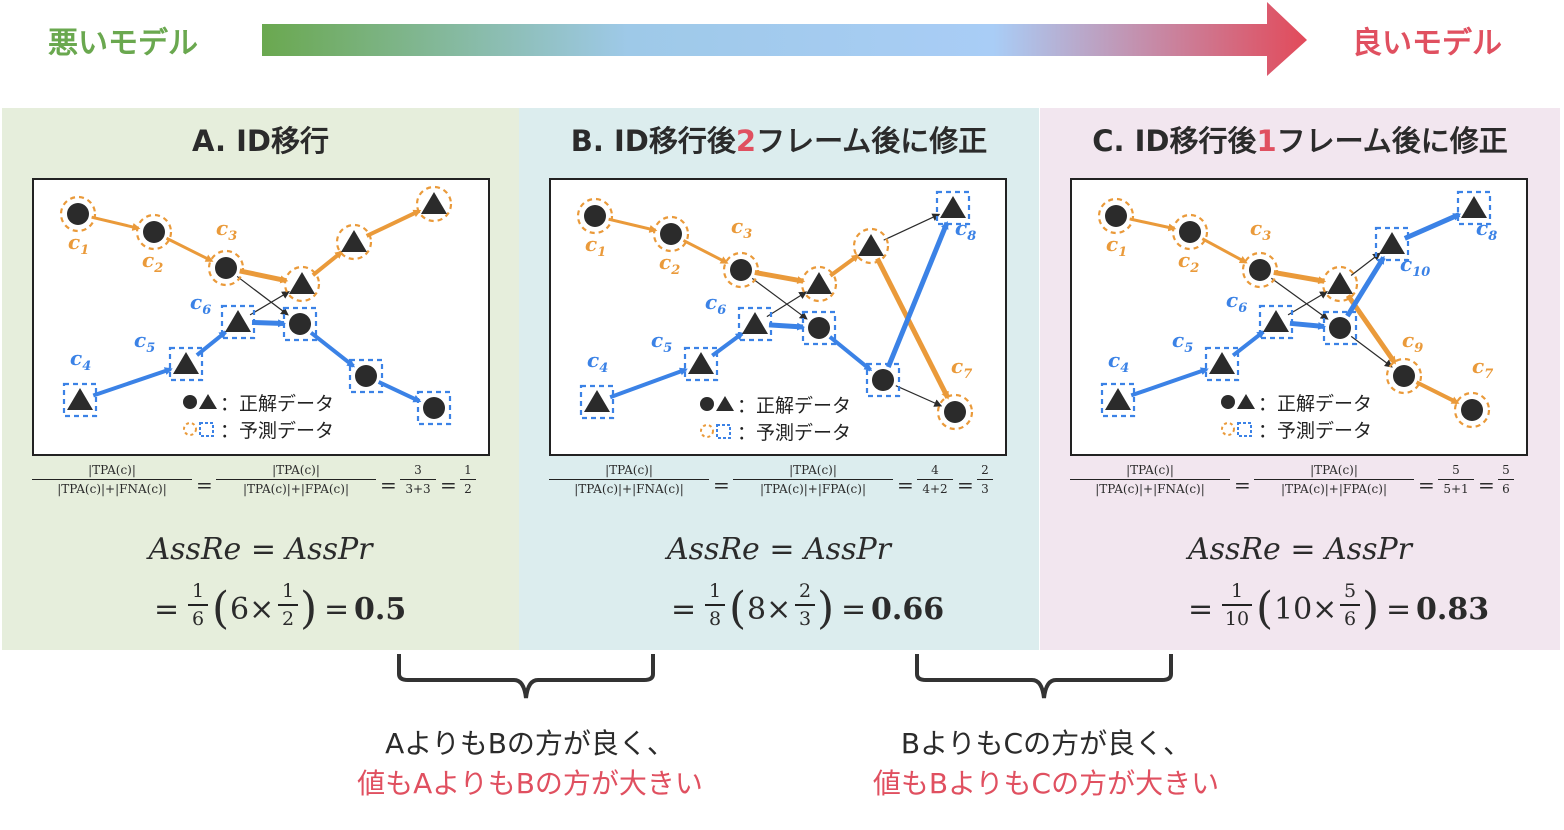  What do you see at coordinates (794, 406) in the screenshot?
I see `legend-gt-label: ：正解データ` at bounding box center [794, 406].